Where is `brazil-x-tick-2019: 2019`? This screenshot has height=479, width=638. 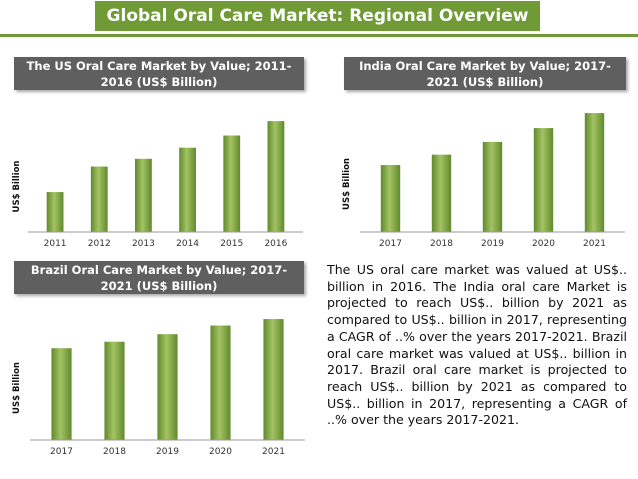 brazil-x-tick-2019: 2019 is located at coordinates (167, 452).